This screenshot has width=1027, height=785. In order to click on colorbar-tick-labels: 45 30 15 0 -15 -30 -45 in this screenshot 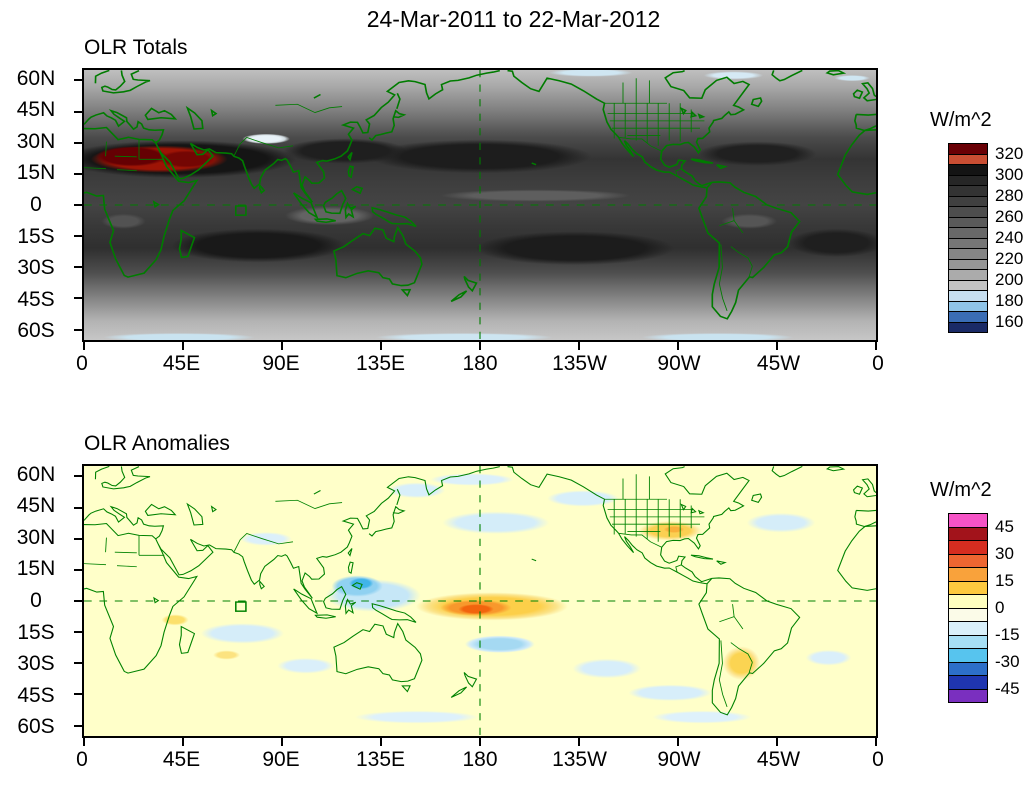, I will do `click(1011, 608)`.